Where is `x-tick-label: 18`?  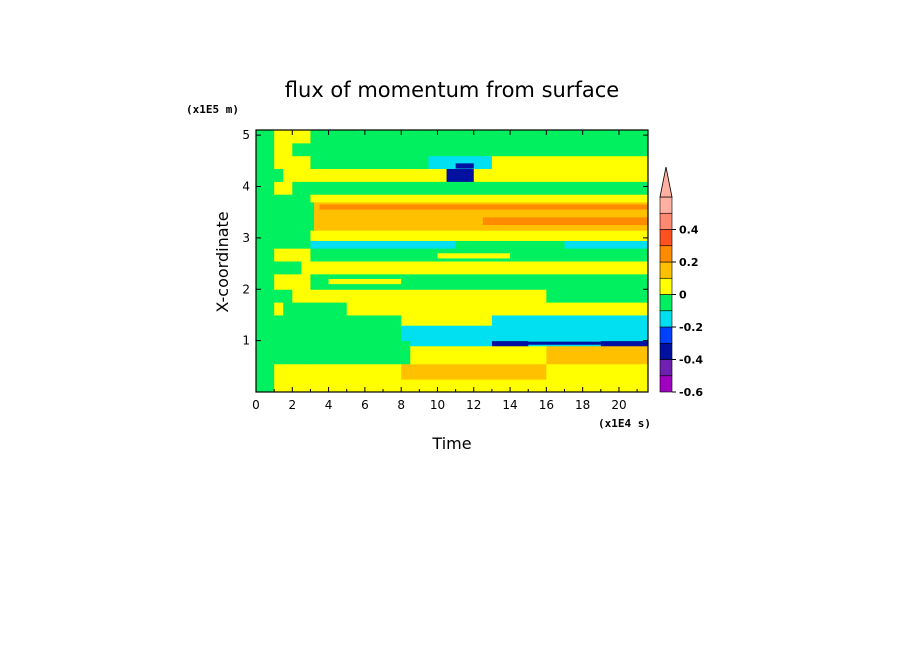 x-tick-label: 18 is located at coordinates (582, 405).